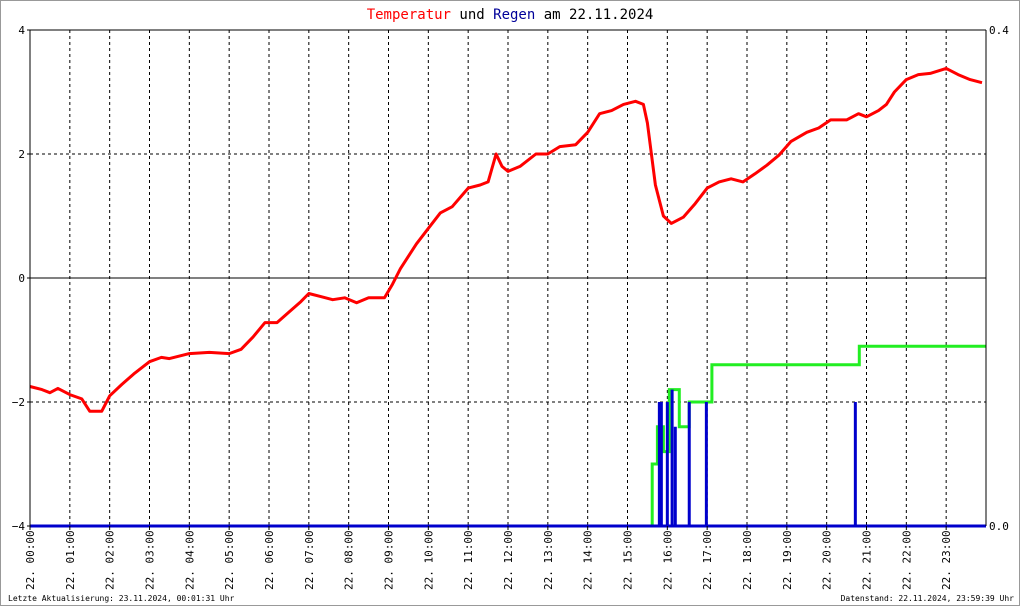  I want to click on y-tick-label: 2, so click(21, 154).